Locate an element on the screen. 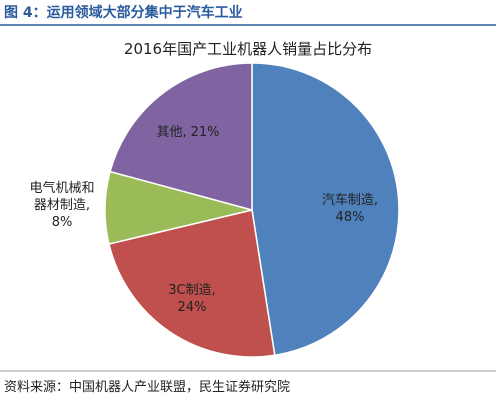 The image size is (496, 400). slice-label: 汽车制造, 48% is located at coordinates (350, 209).